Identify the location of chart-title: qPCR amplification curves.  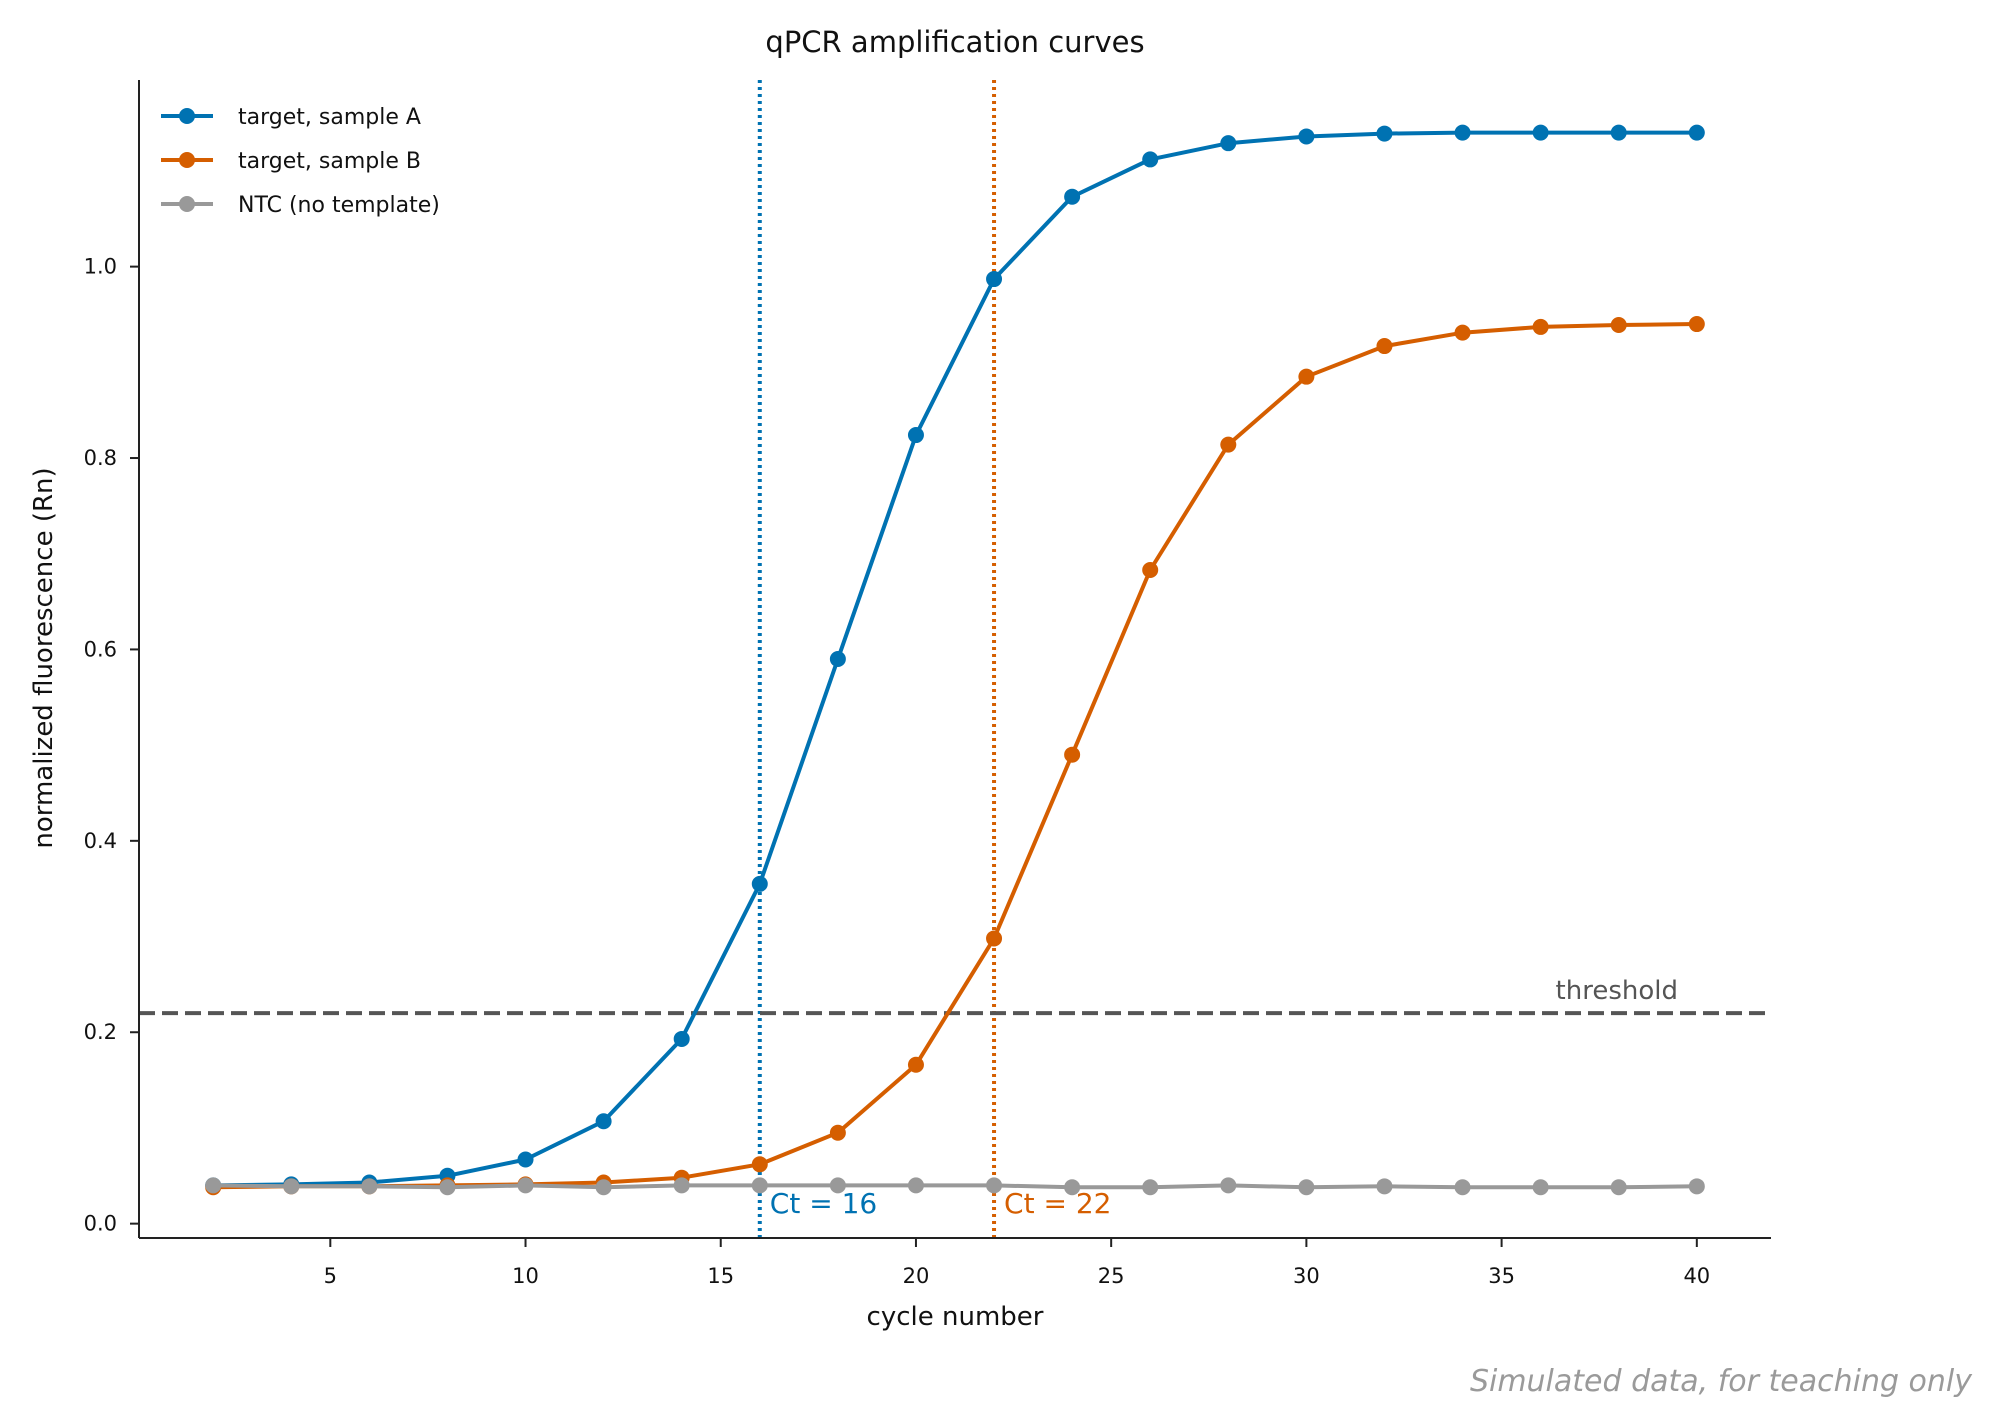
(954, 42).